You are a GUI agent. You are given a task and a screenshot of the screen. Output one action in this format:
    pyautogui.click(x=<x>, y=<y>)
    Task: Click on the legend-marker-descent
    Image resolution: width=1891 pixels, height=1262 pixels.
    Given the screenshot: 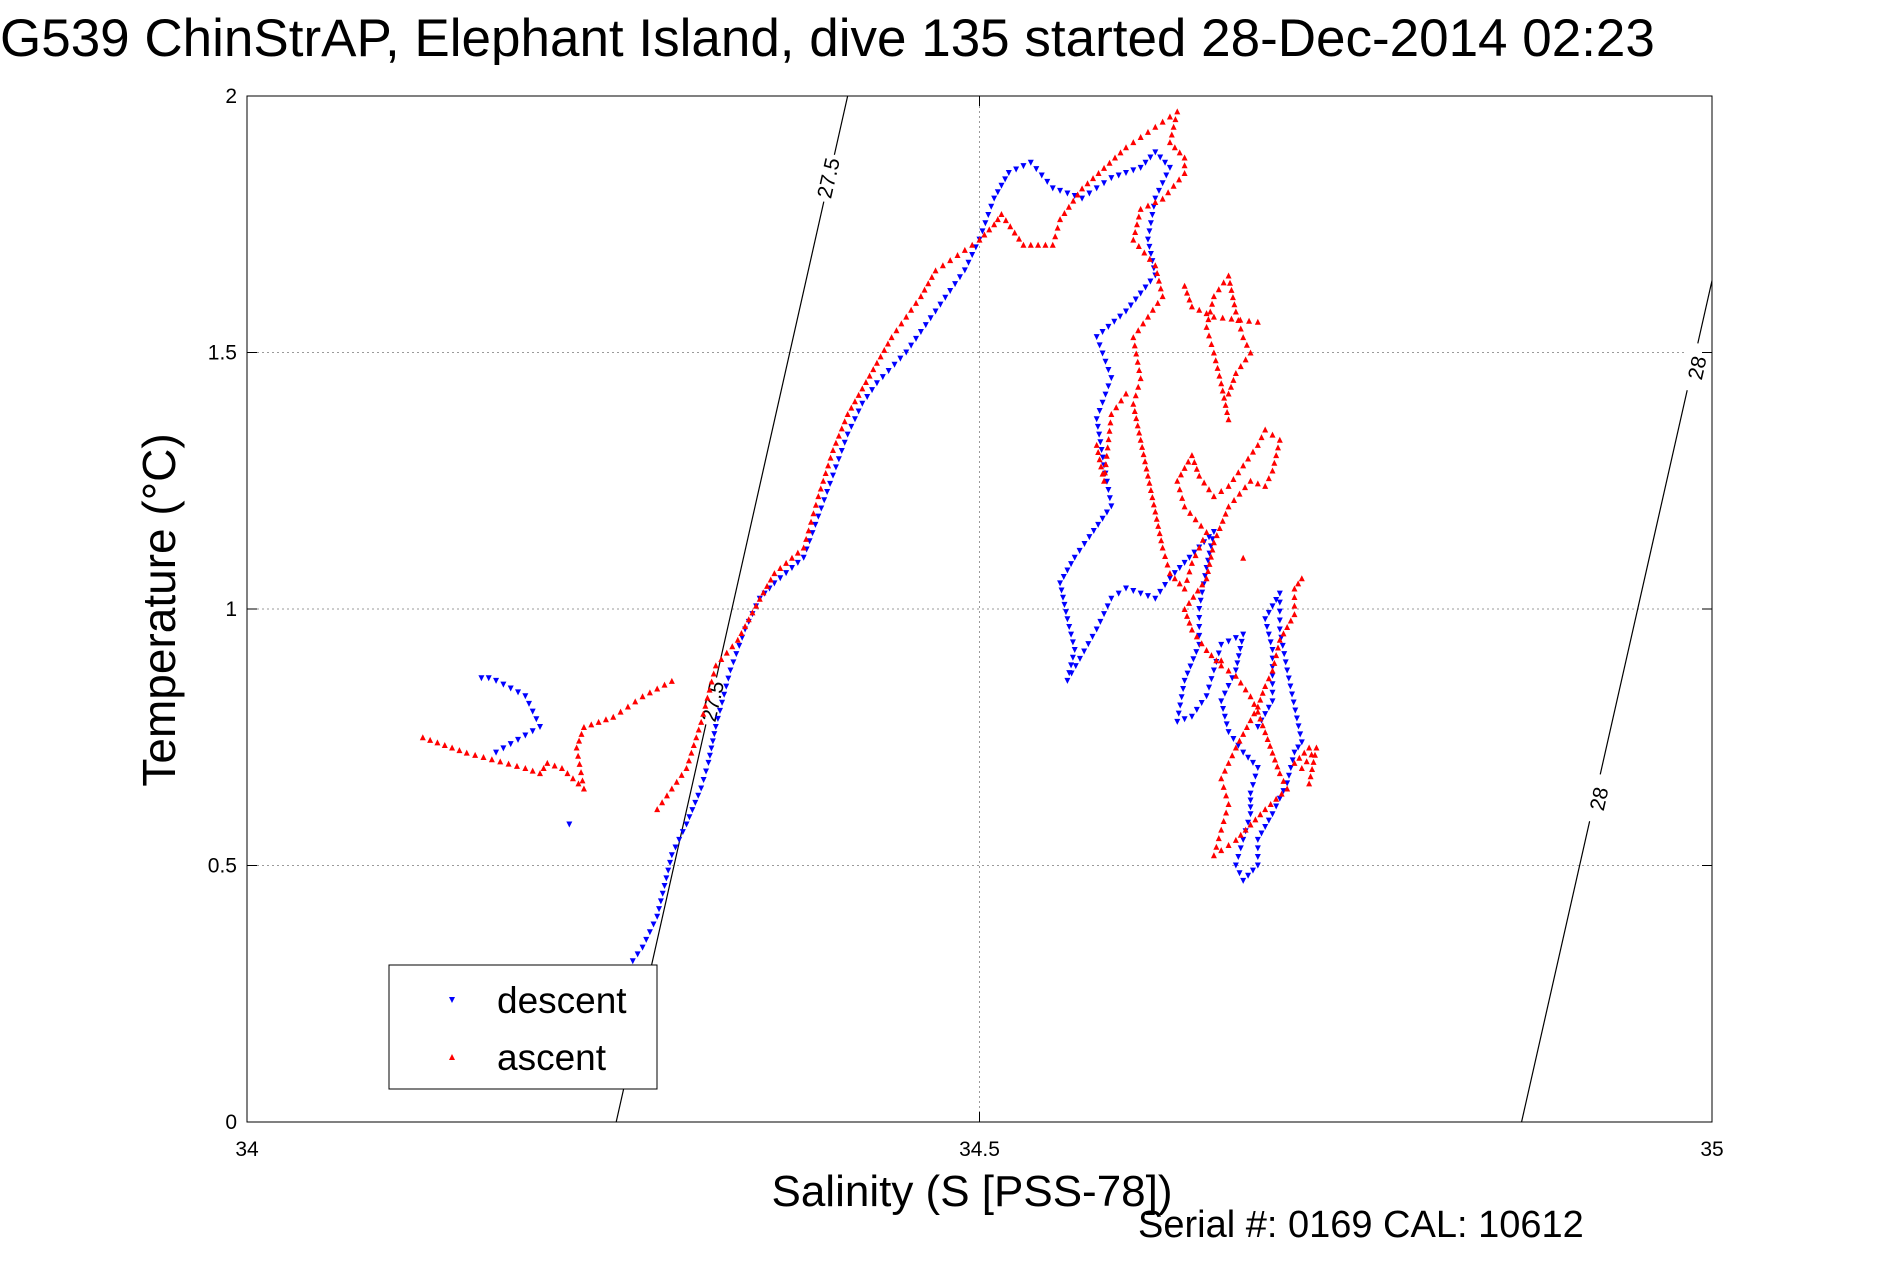 What is the action you would take?
    pyautogui.click(x=452, y=1000)
    